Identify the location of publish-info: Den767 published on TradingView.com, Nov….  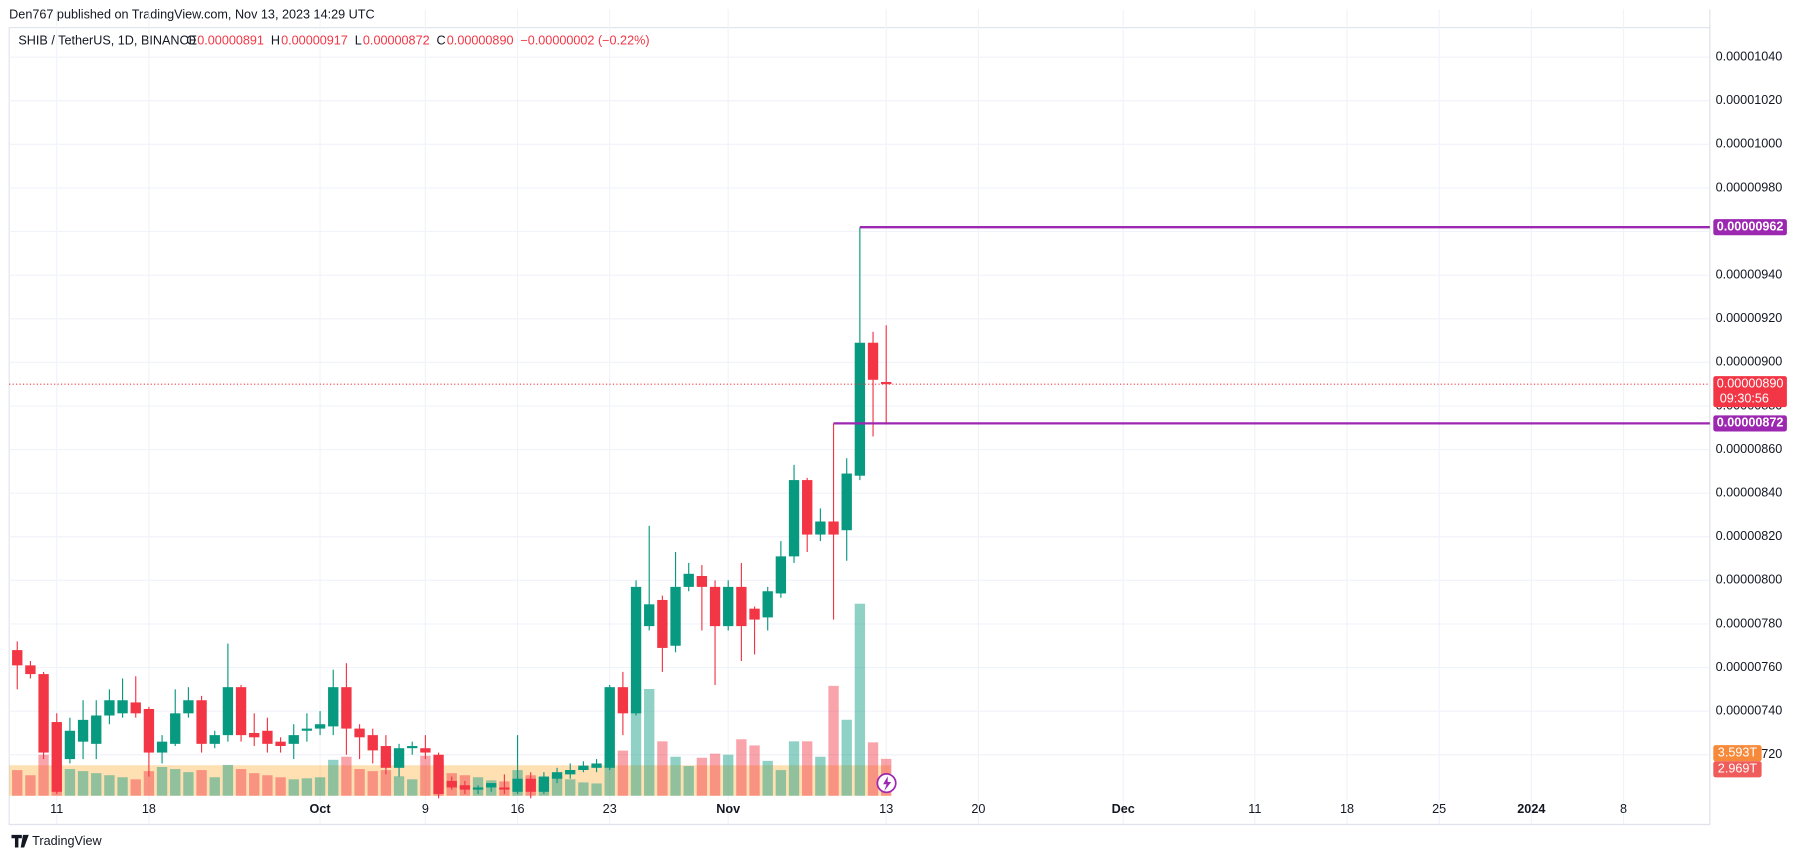
(191, 14).